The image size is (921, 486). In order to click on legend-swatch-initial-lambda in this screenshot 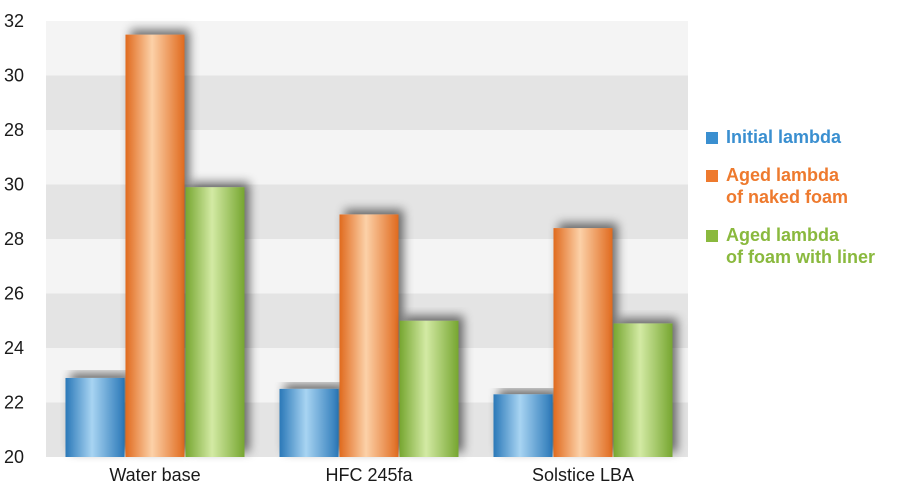, I will do `click(712, 138)`.